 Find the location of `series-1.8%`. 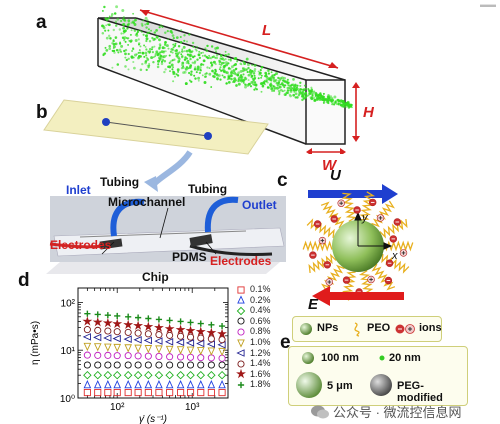

series-1.8% is located at coordinates (155, 320).